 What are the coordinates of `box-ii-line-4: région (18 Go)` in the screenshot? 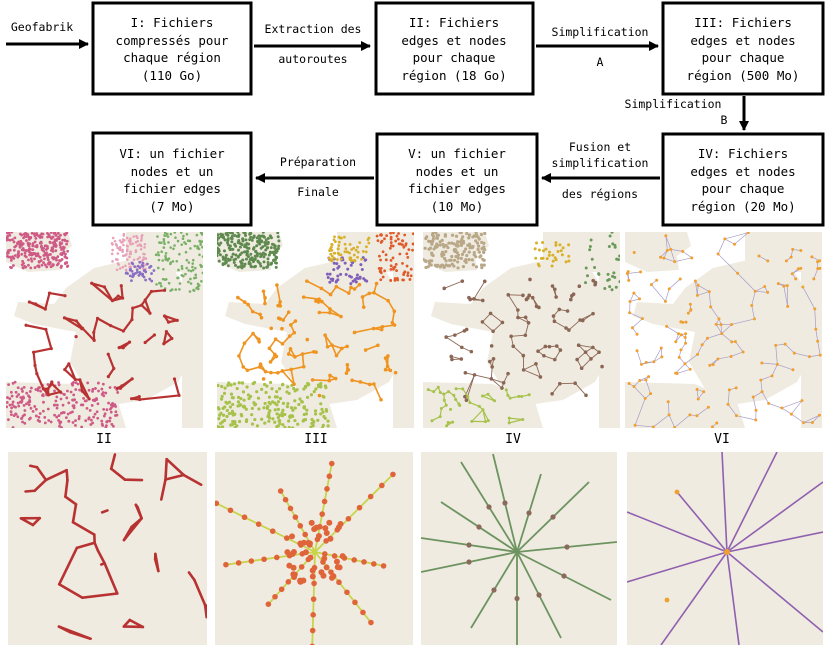 It's located at (453, 75).